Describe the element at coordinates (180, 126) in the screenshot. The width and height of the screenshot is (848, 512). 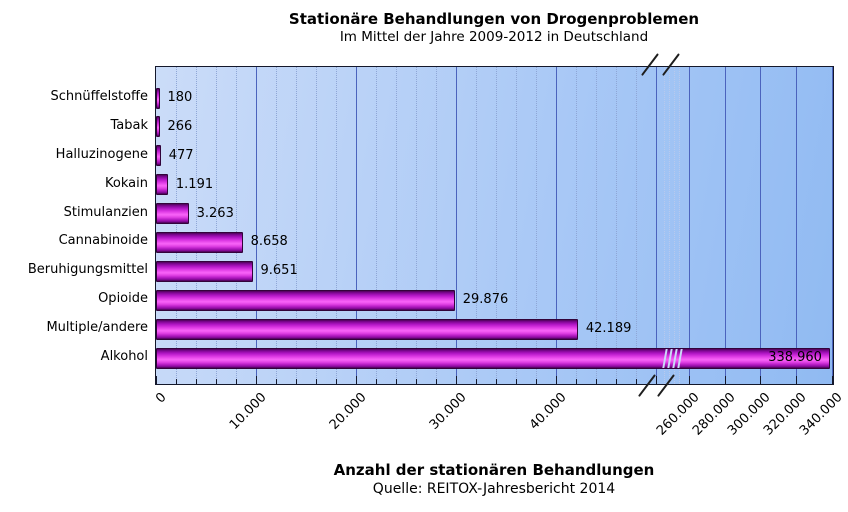
I see `value-label: 266` at that location.